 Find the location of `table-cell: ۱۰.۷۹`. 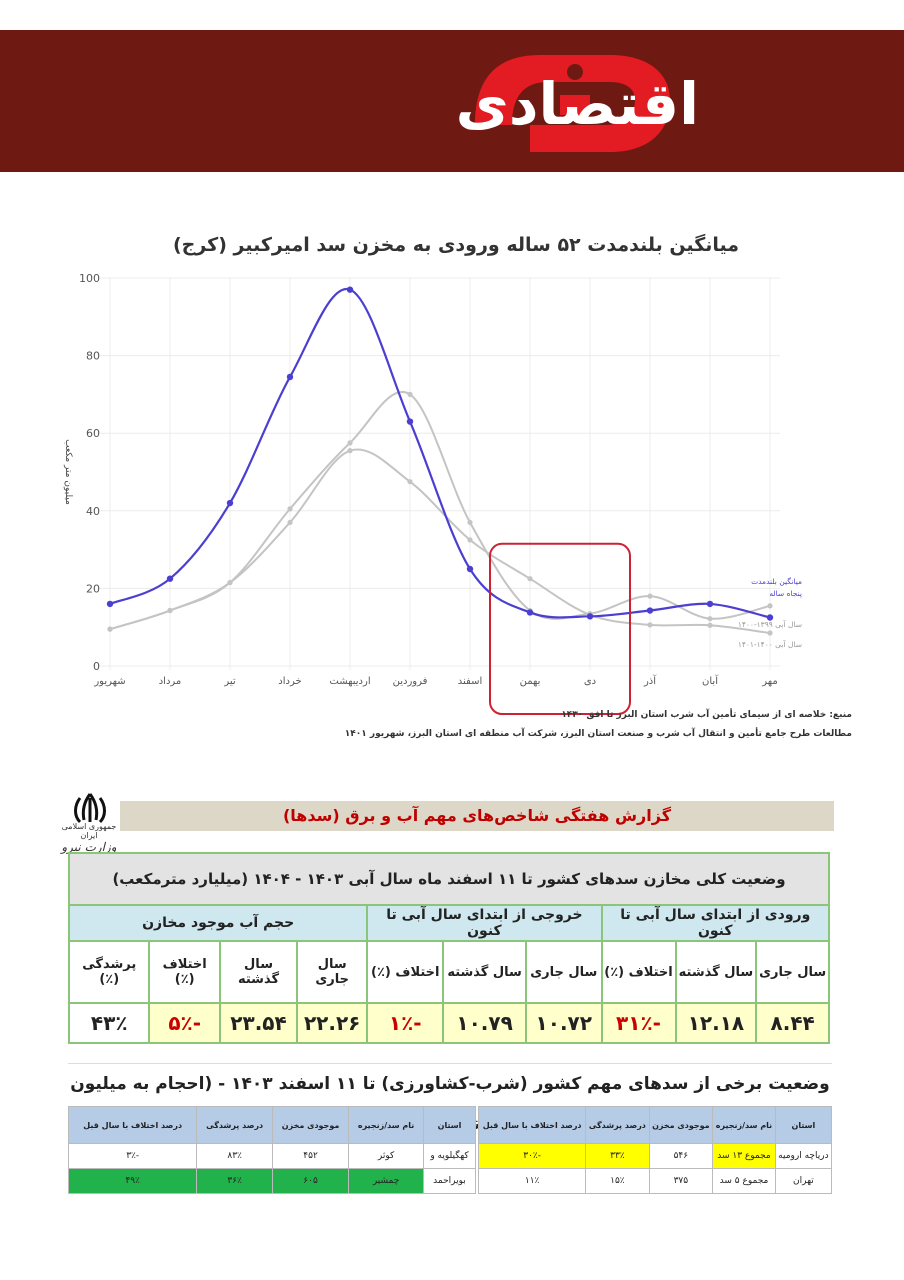

table-cell: ۱۰.۷۹ is located at coordinates (485, 1023).